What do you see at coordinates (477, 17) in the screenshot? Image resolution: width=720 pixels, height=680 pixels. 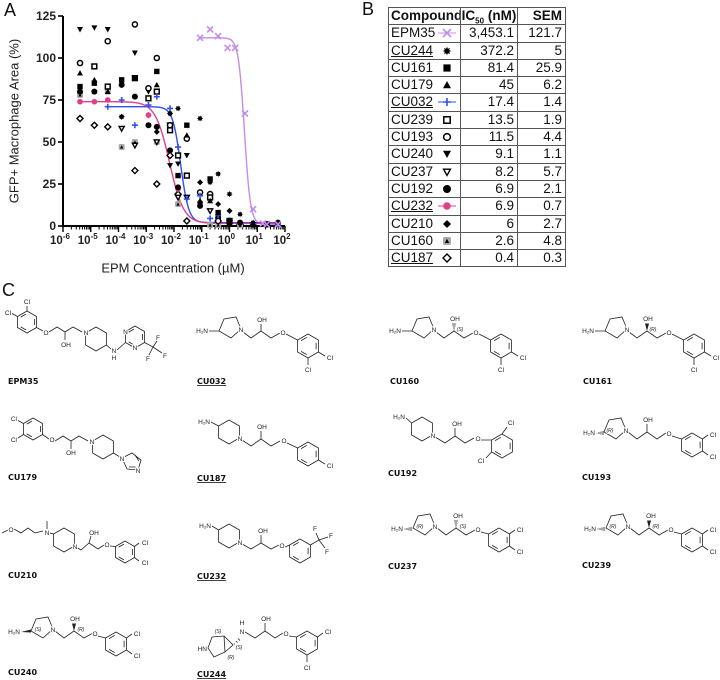 I see `table-header-row: Compound IC50 (nM) SEM` at bounding box center [477, 17].